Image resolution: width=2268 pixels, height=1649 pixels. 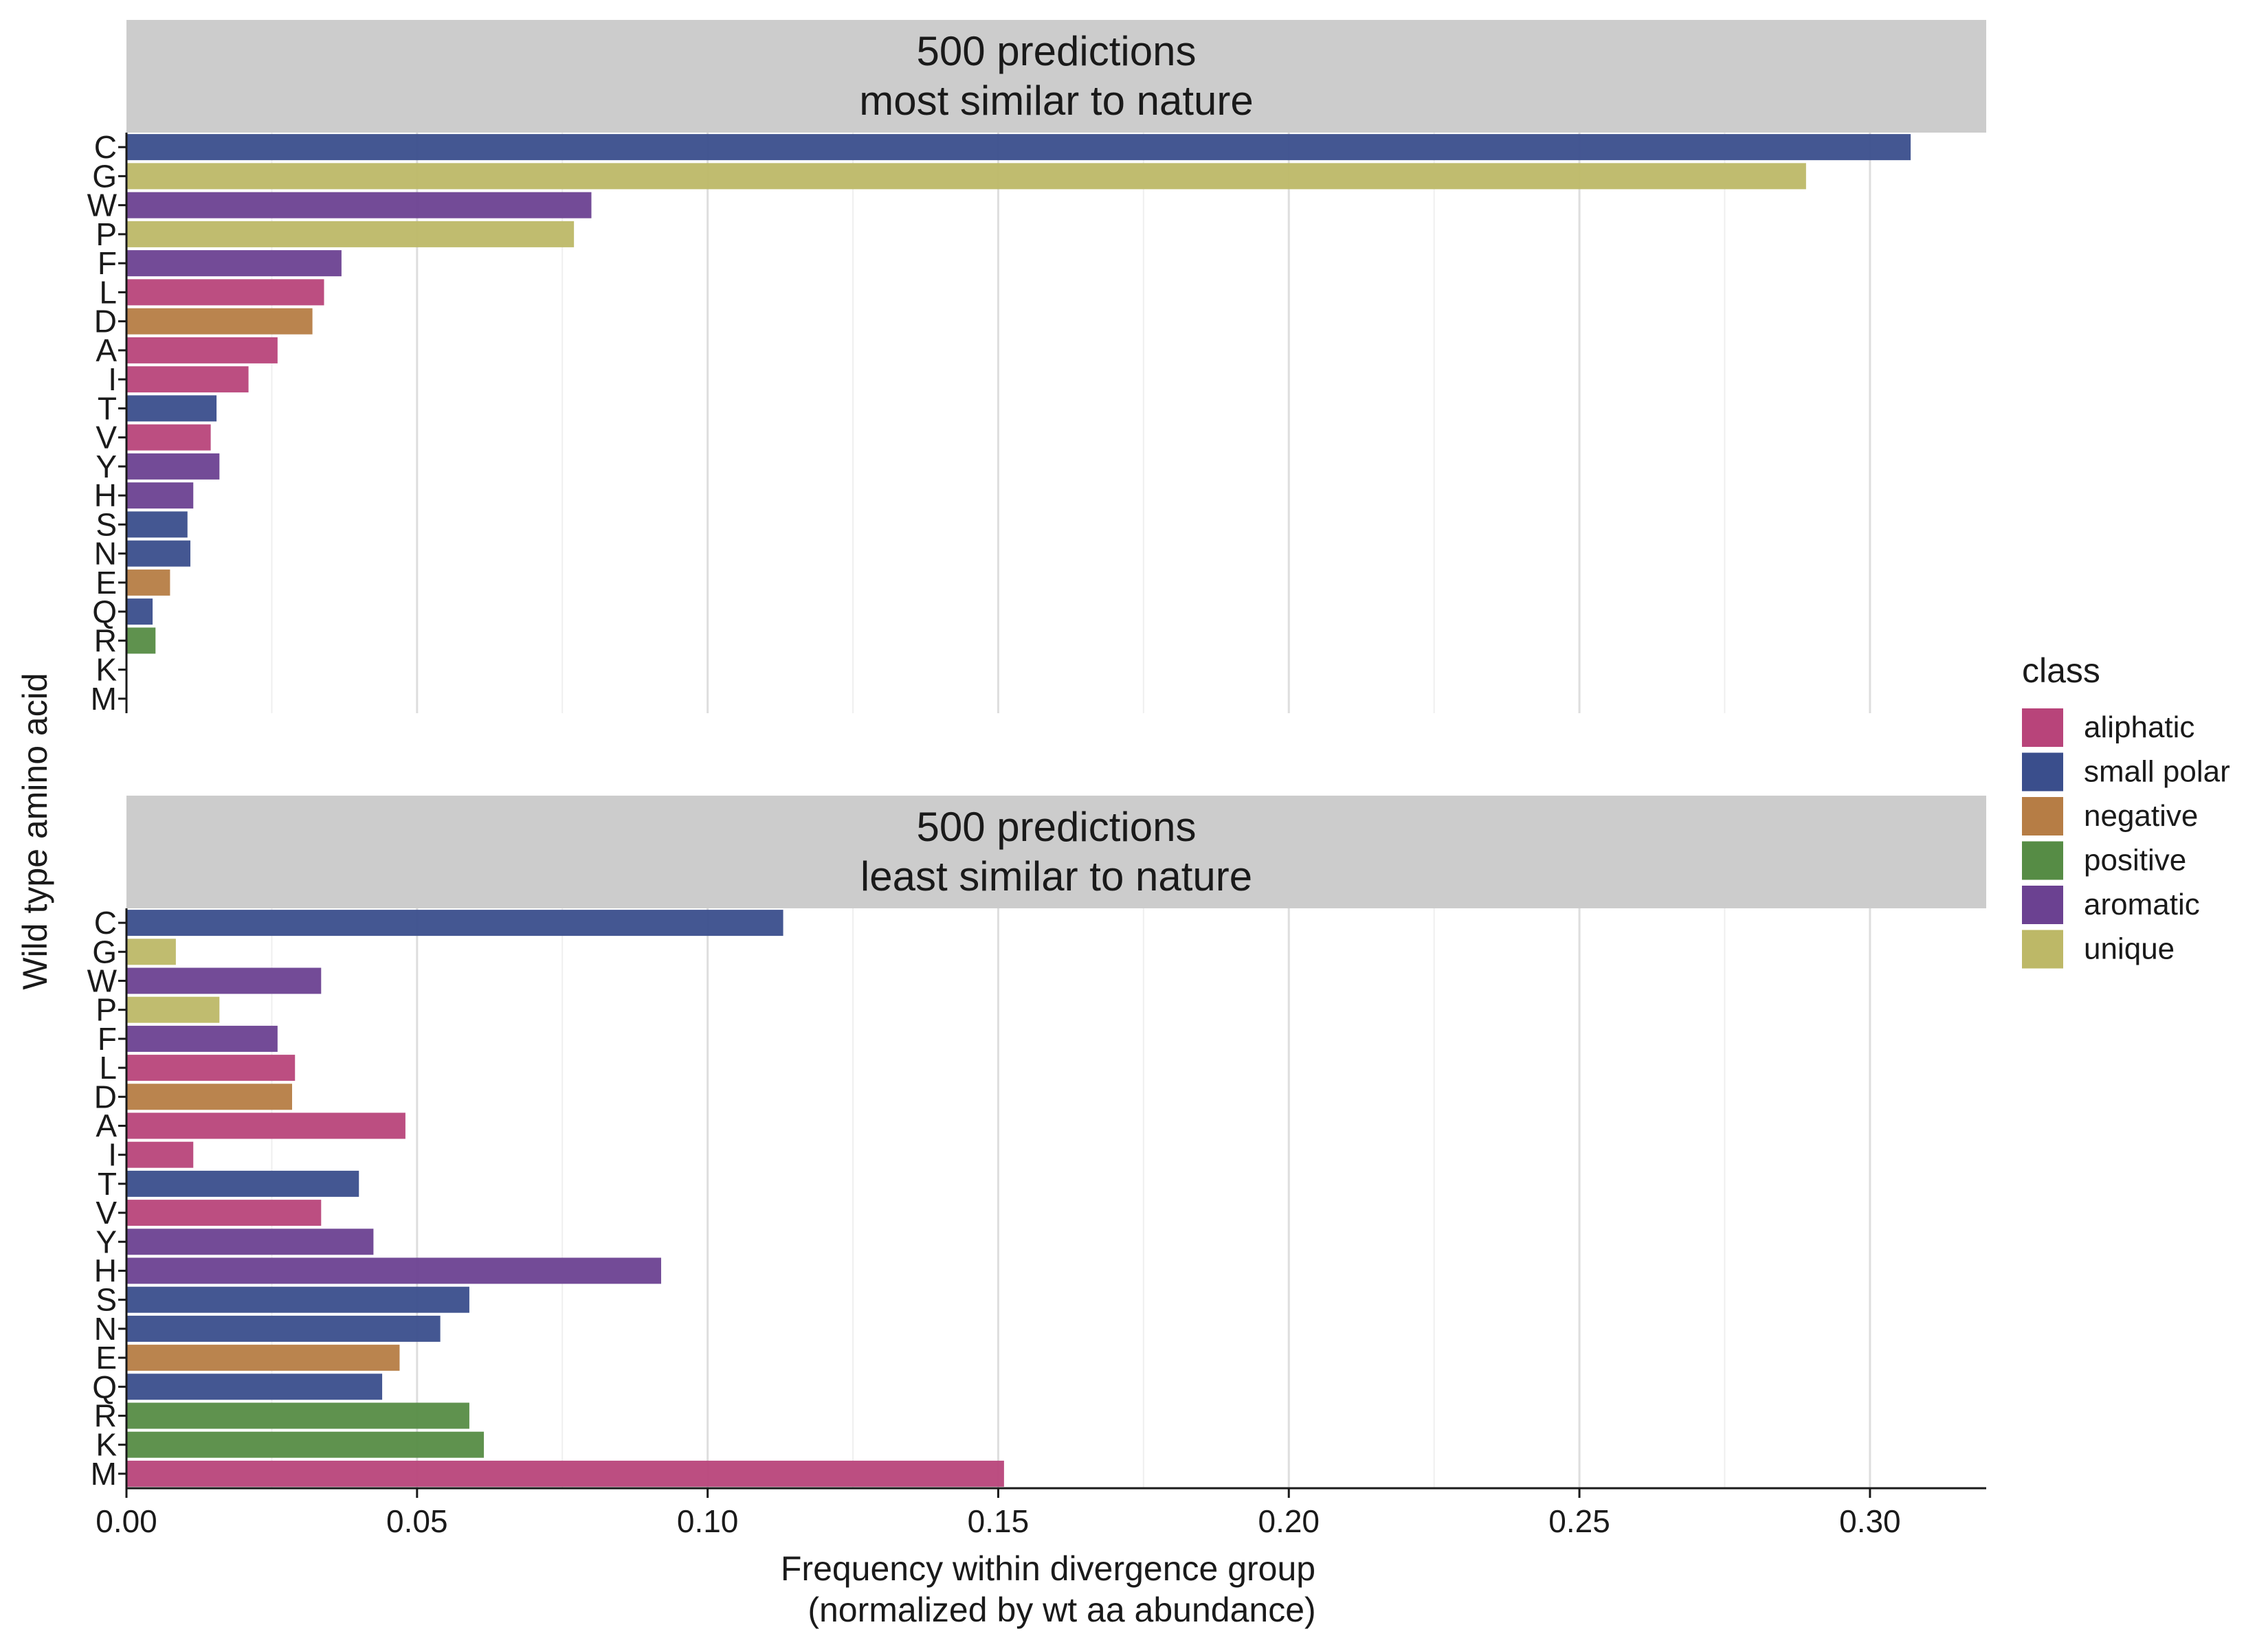 What do you see at coordinates (454, 923) in the screenshot?
I see `bar-C` at bounding box center [454, 923].